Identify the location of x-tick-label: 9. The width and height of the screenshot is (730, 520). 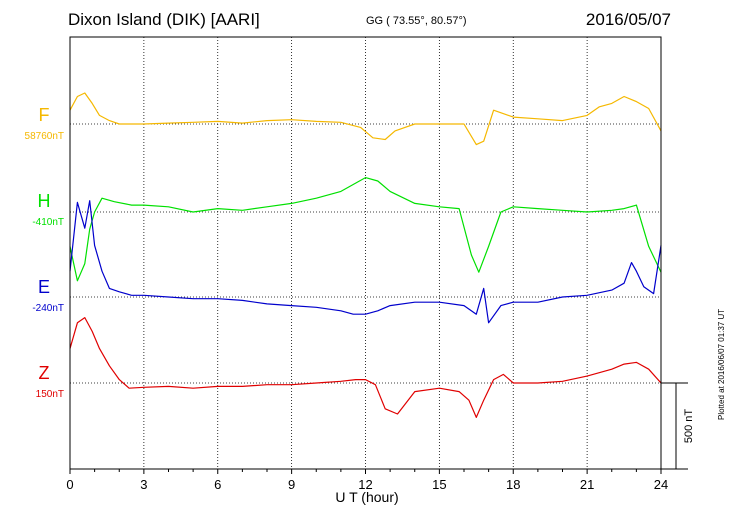
(291, 484).